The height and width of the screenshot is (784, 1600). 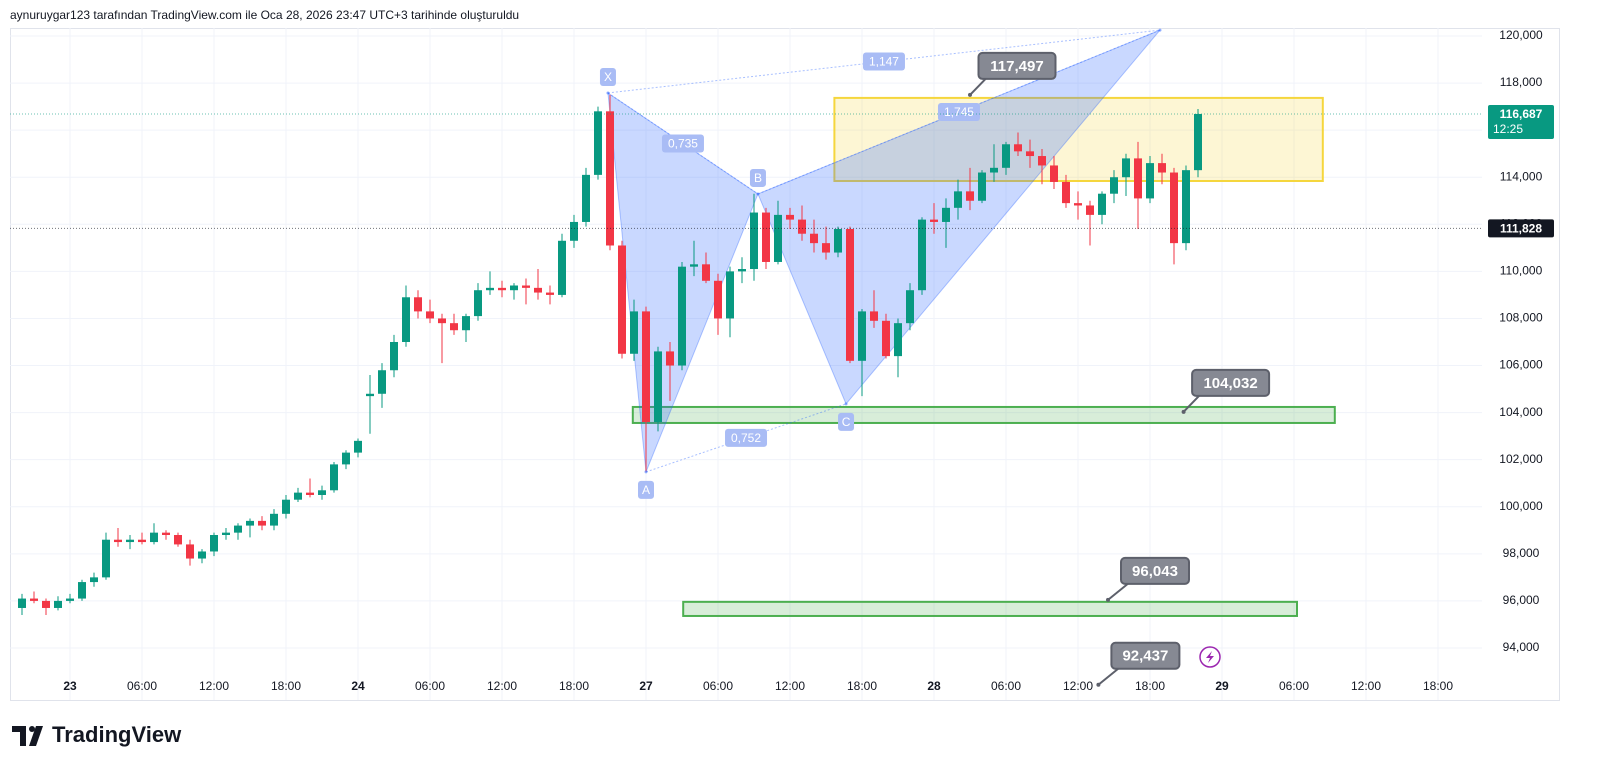 I want to click on ratio-label: 1,745, so click(x=959, y=112).